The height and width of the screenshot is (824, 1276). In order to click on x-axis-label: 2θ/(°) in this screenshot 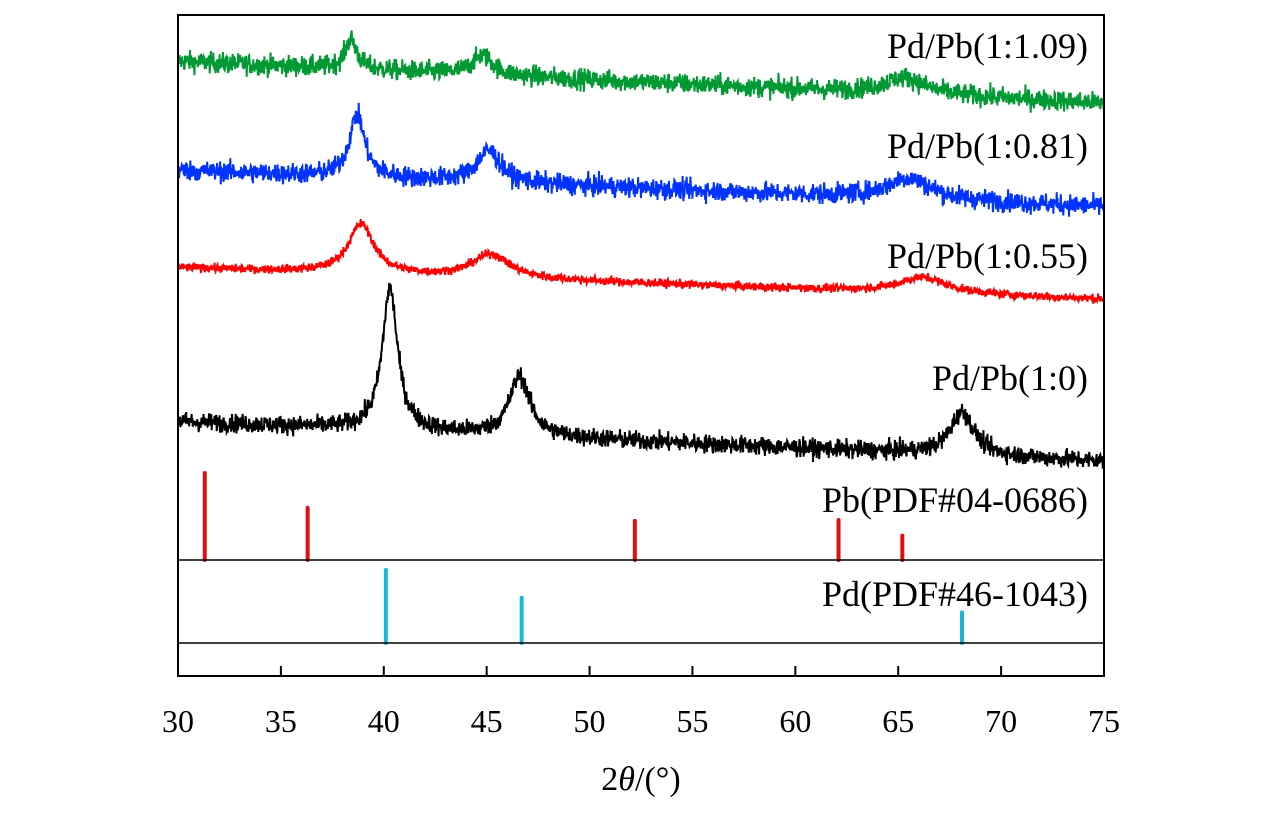, I will do `click(640, 779)`.